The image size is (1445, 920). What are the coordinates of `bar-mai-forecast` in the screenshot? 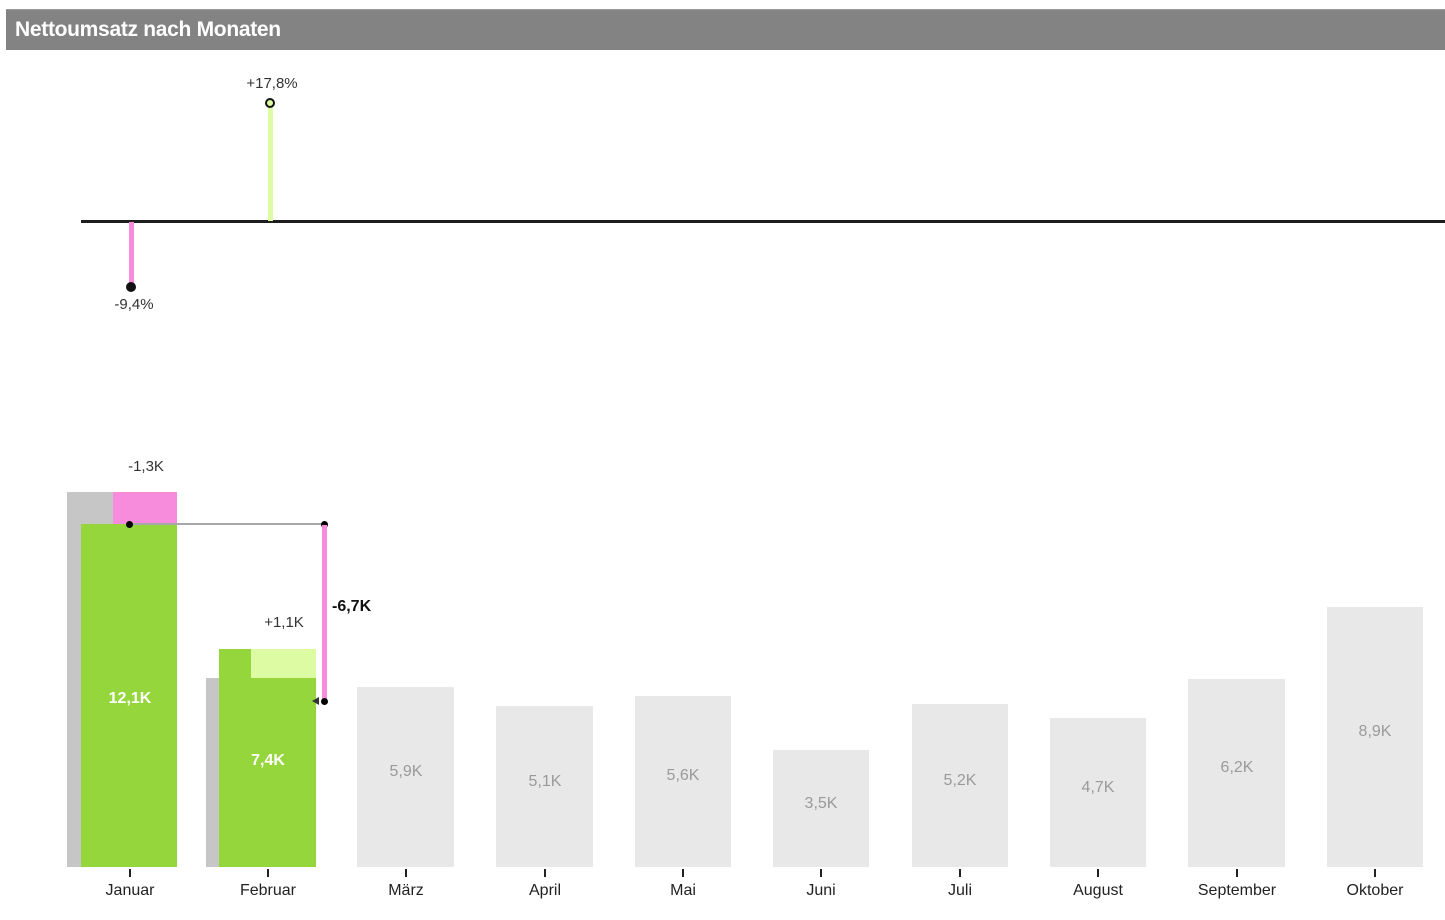 It's located at (683, 781).